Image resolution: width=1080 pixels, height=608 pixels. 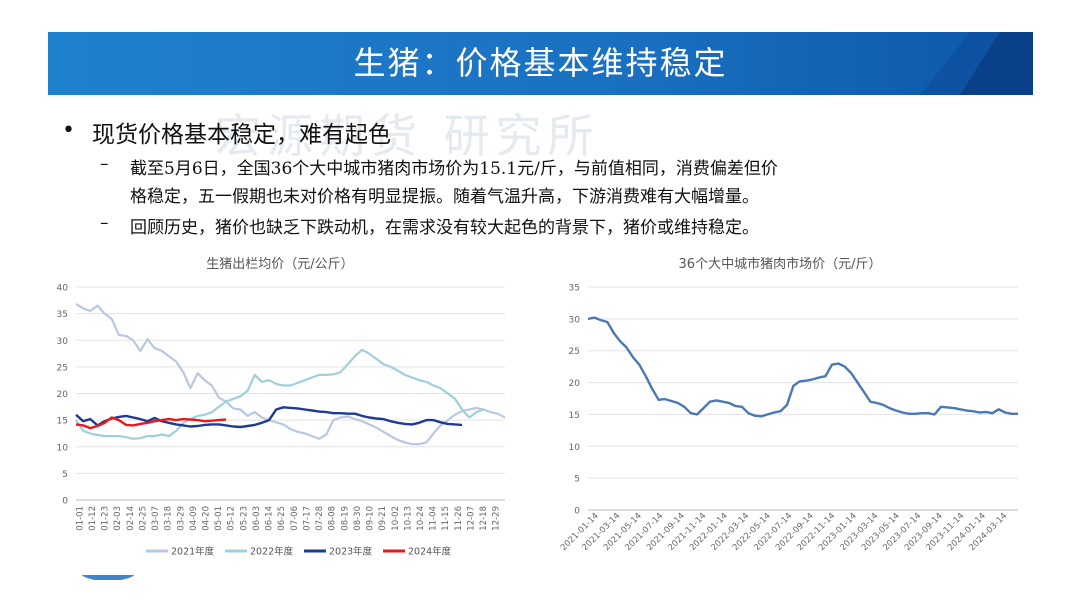 What do you see at coordinates (244, 518) in the screenshot?
I see `x-tick-label: 05-23` at bounding box center [244, 518].